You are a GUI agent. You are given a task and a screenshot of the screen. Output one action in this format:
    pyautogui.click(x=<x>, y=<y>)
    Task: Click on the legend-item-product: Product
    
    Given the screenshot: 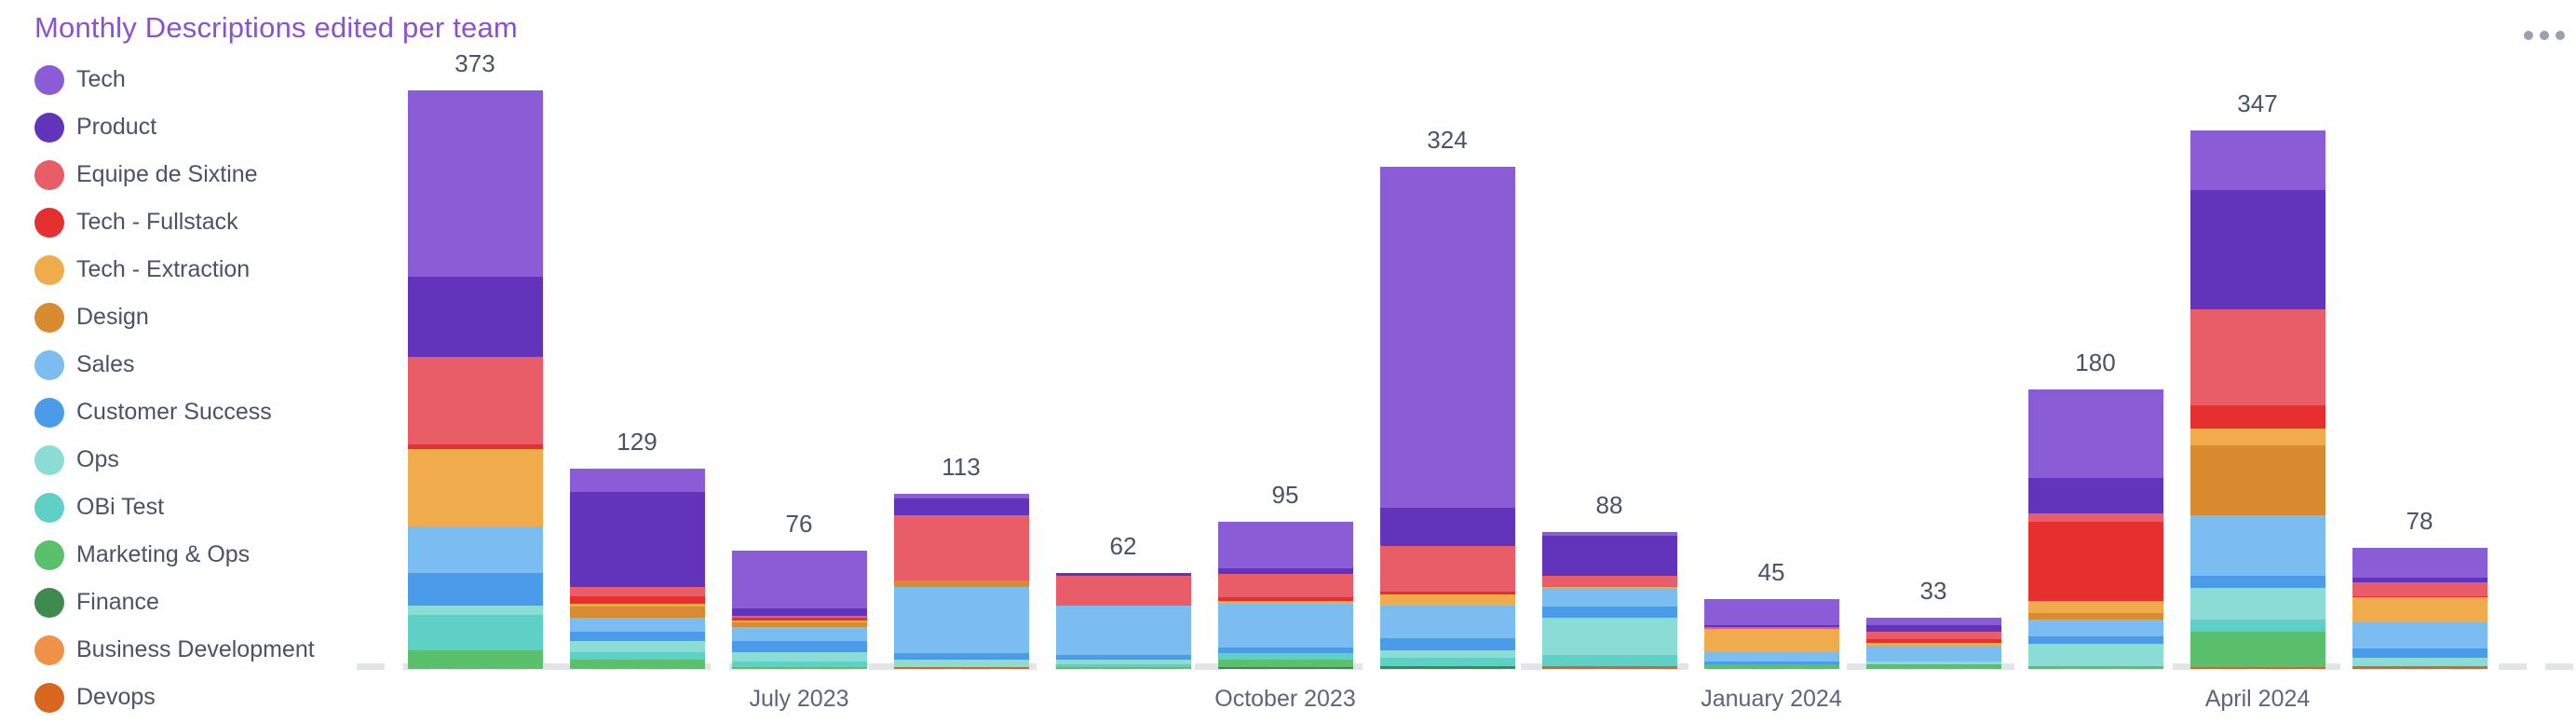 What is the action you would take?
    pyautogui.click(x=174, y=127)
    